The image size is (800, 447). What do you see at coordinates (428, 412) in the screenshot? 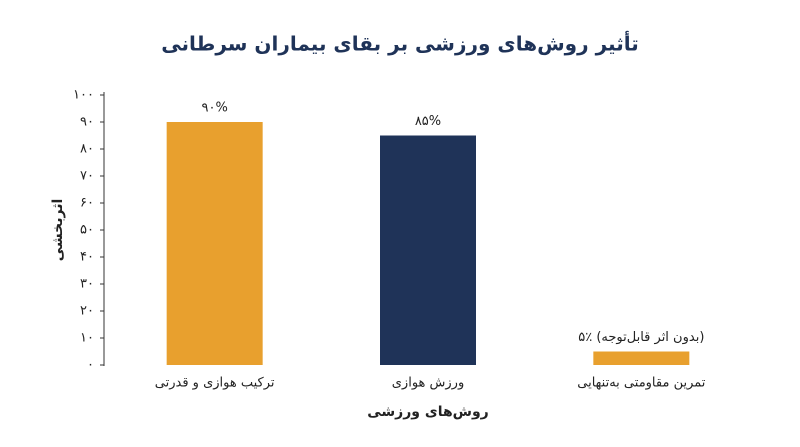
I see `x-axis-label: روش‌های ورزشی` at bounding box center [428, 412].